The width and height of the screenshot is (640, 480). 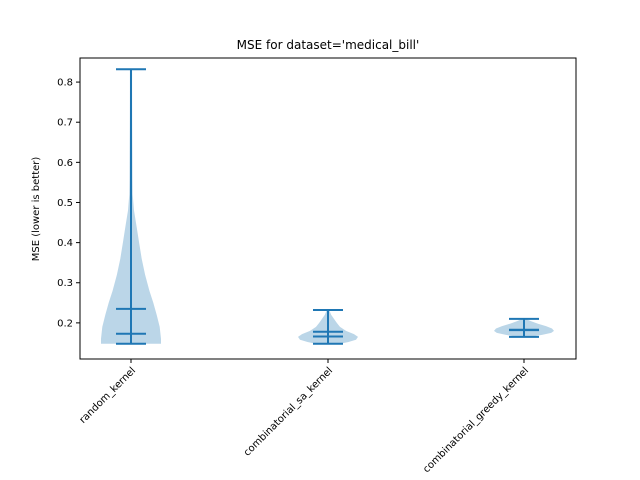 What do you see at coordinates (65, 203) in the screenshot?
I see `y-tick-label: 0.5` at bounding box center [65, 203].